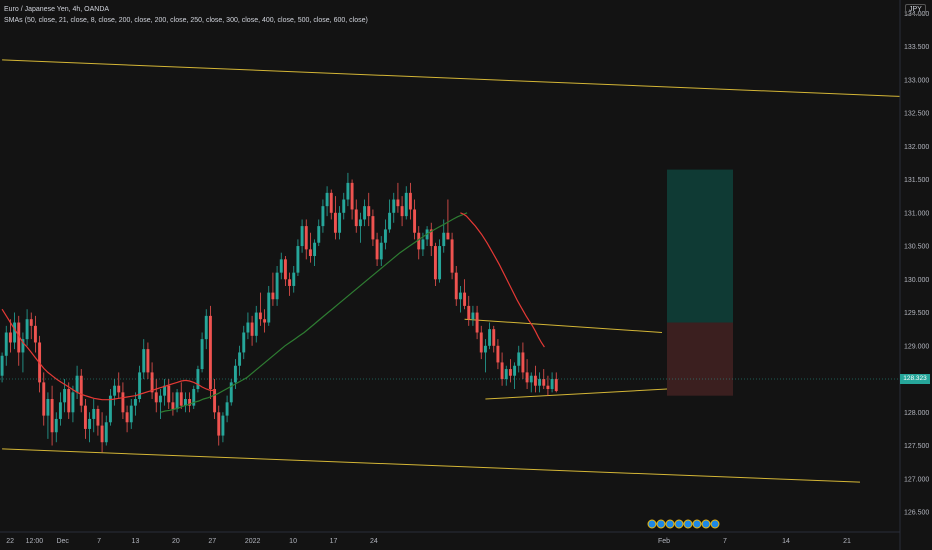 The image size is (932, 550). I want to click on y-tick-label: 131.000, so click(916, 213).